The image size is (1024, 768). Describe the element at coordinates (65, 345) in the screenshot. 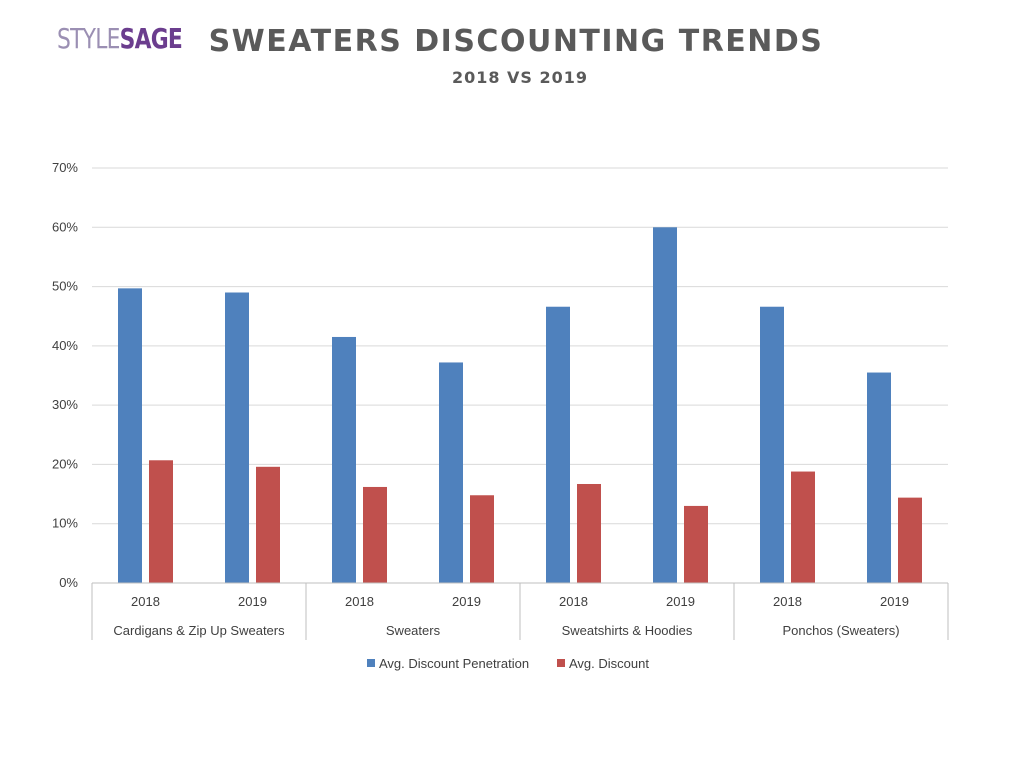

I see `y-tick-label: 40%` at that location.